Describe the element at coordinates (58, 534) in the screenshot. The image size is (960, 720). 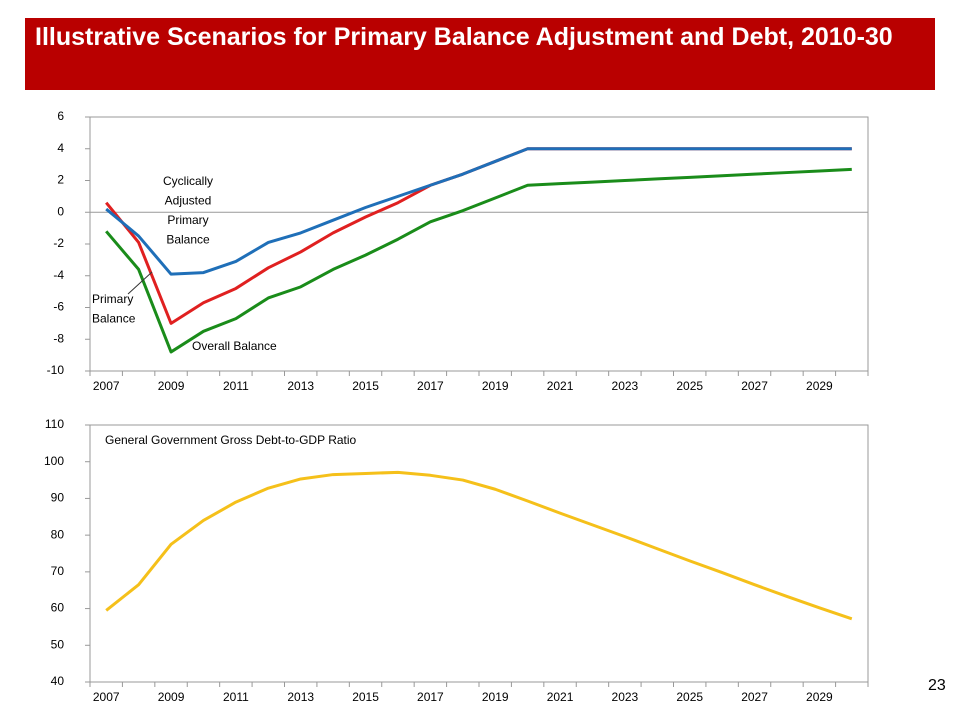
I see `y-tick-label: 80` at that location.